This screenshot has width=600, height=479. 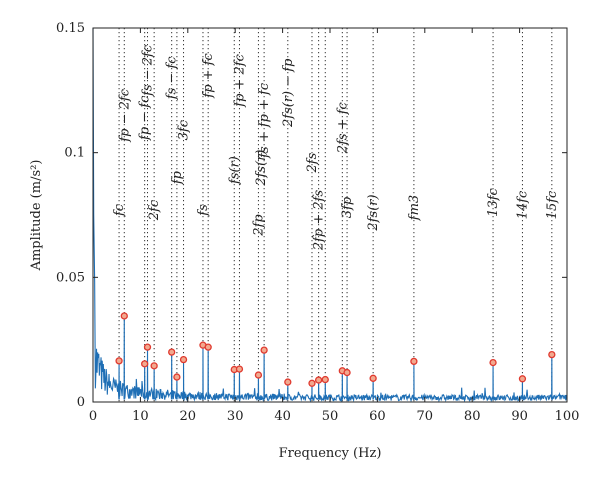 I want to click on annotation-label-13: 2fs(r), so click(x=261, y=168).